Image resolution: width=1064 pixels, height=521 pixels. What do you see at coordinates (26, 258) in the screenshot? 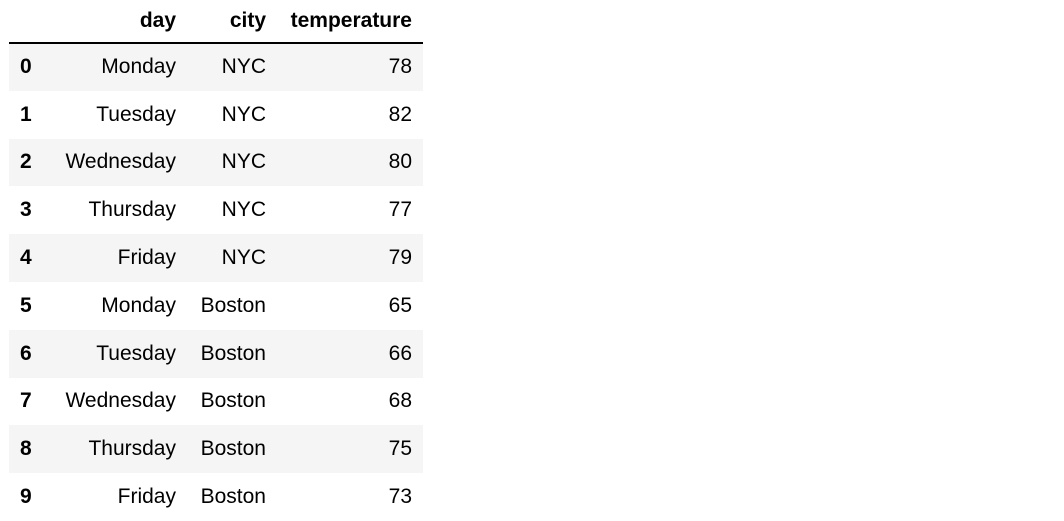
I see `row-index: 4` at bounding box center [26, 258].